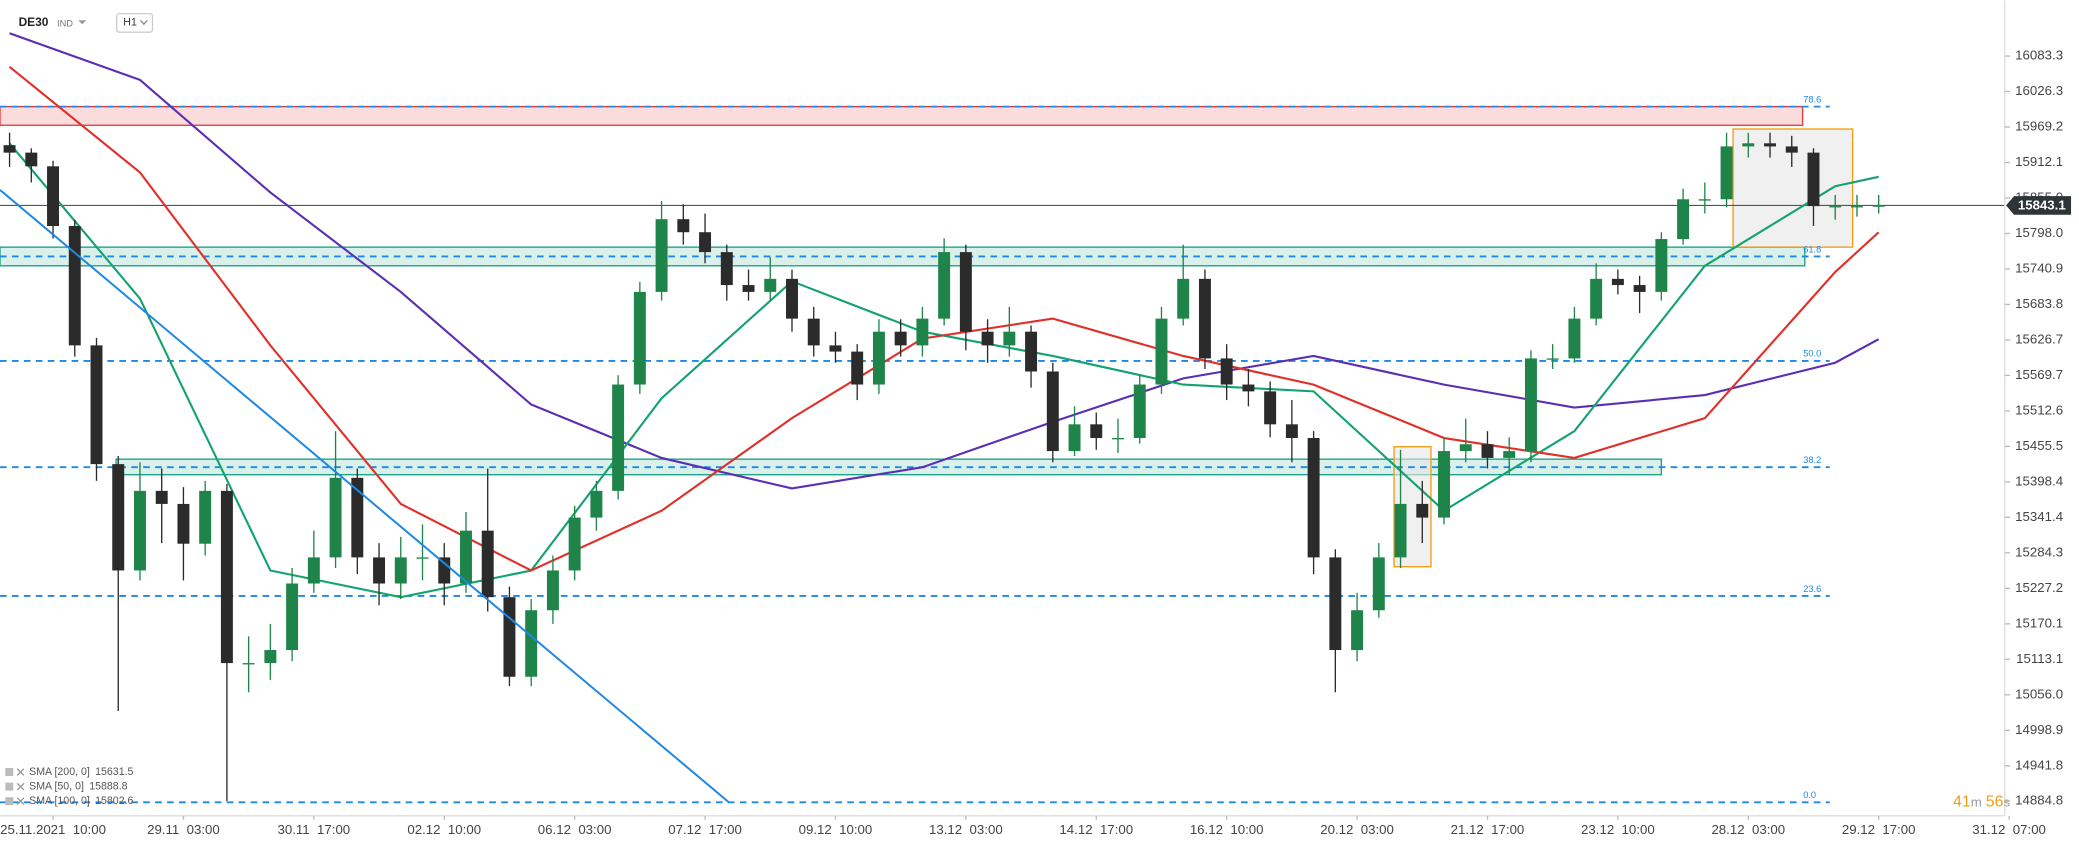 This screenshot has width=2079, height=844. What do you see at coordinates (2039, 374) in the screenshot?
I see `y-tick-label: 15569.7` at bounding box center [2039, 374].